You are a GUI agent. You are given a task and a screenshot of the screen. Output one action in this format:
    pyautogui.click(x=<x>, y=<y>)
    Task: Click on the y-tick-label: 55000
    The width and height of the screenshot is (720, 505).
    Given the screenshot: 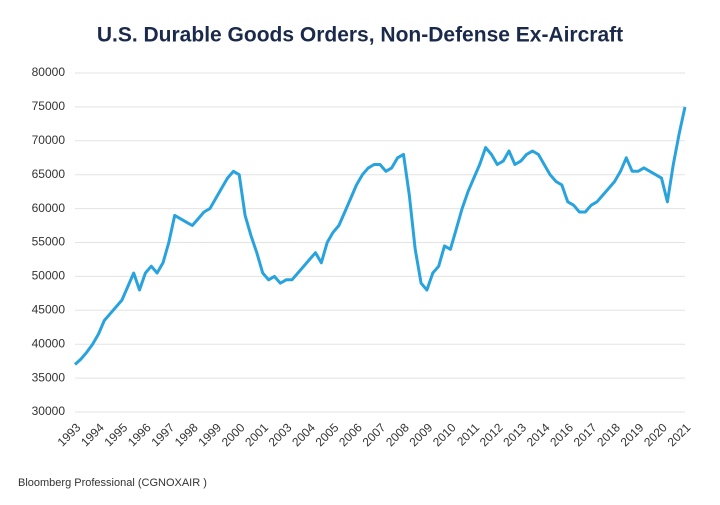 What is the action you would take?
    pyautogui.click(x=49, y=242)
    